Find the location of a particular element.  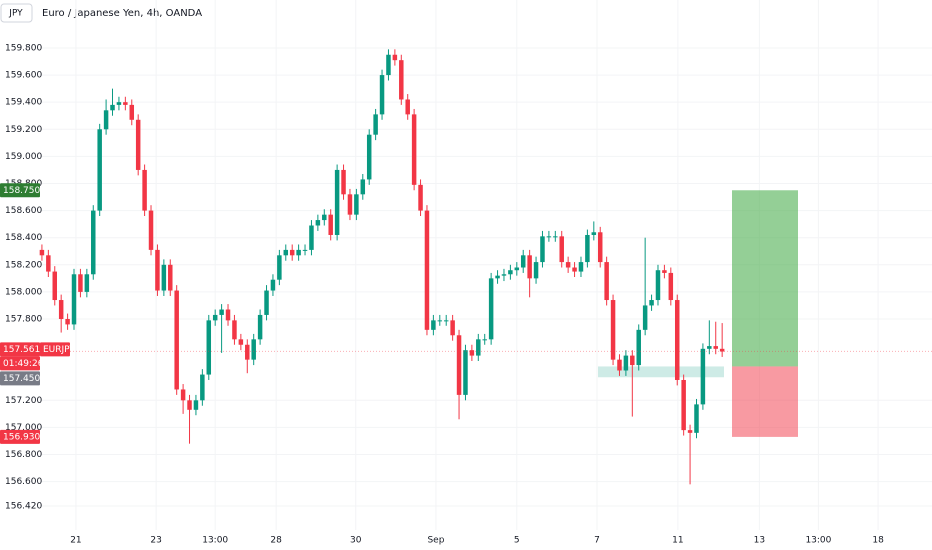

last-price-label: 157.561 is located at coordinates (21, 350).